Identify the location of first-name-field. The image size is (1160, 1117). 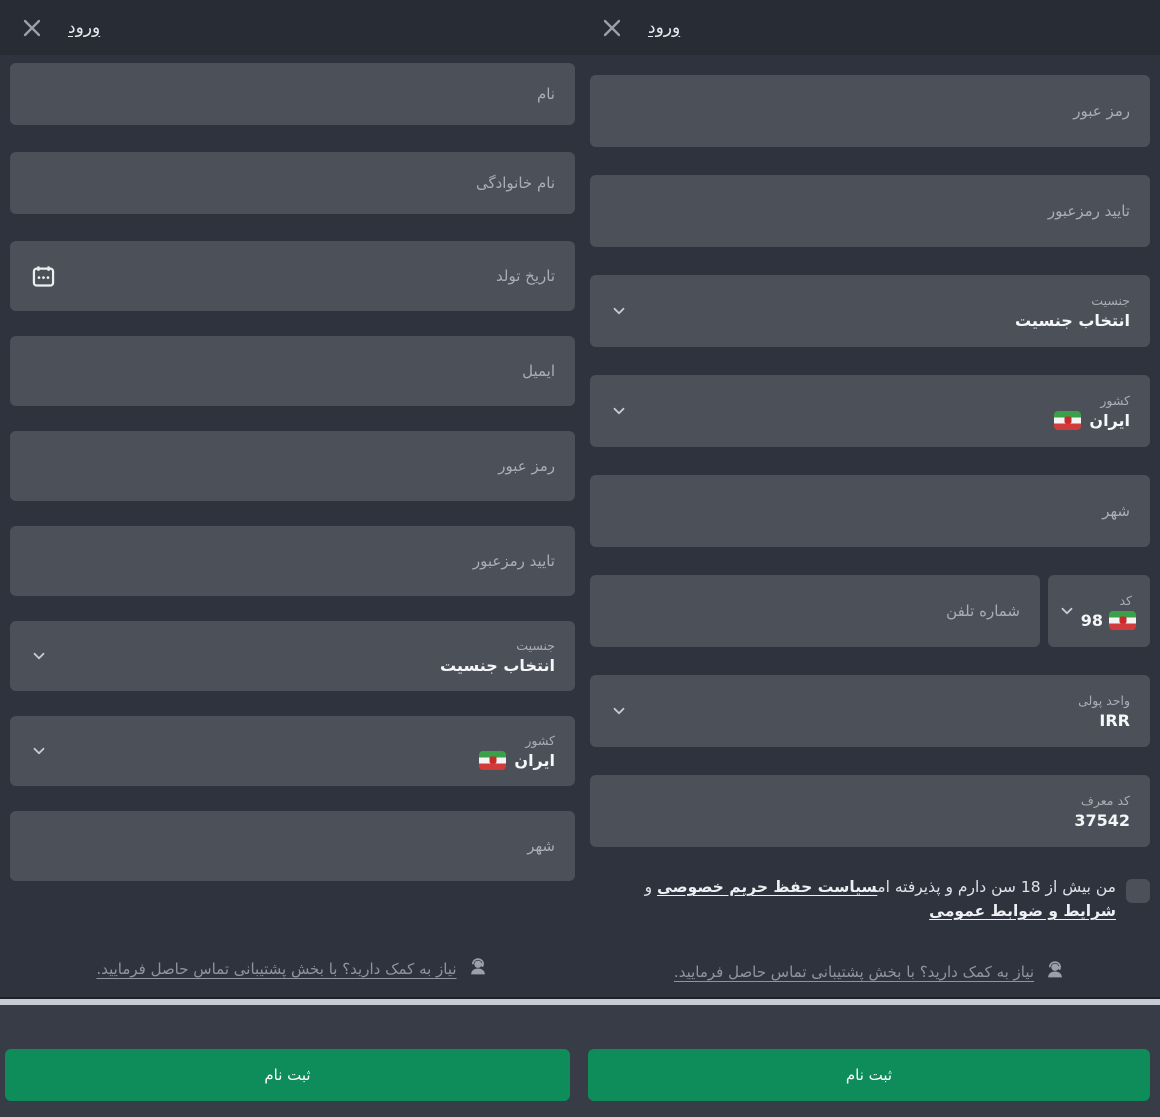
(292, 94).